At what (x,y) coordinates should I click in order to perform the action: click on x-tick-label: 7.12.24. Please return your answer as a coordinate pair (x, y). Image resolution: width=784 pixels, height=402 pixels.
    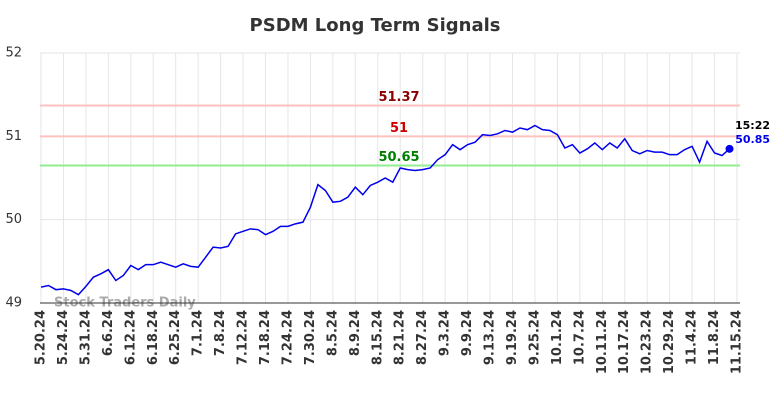
    Looking at the image, I should click on (243, 337).